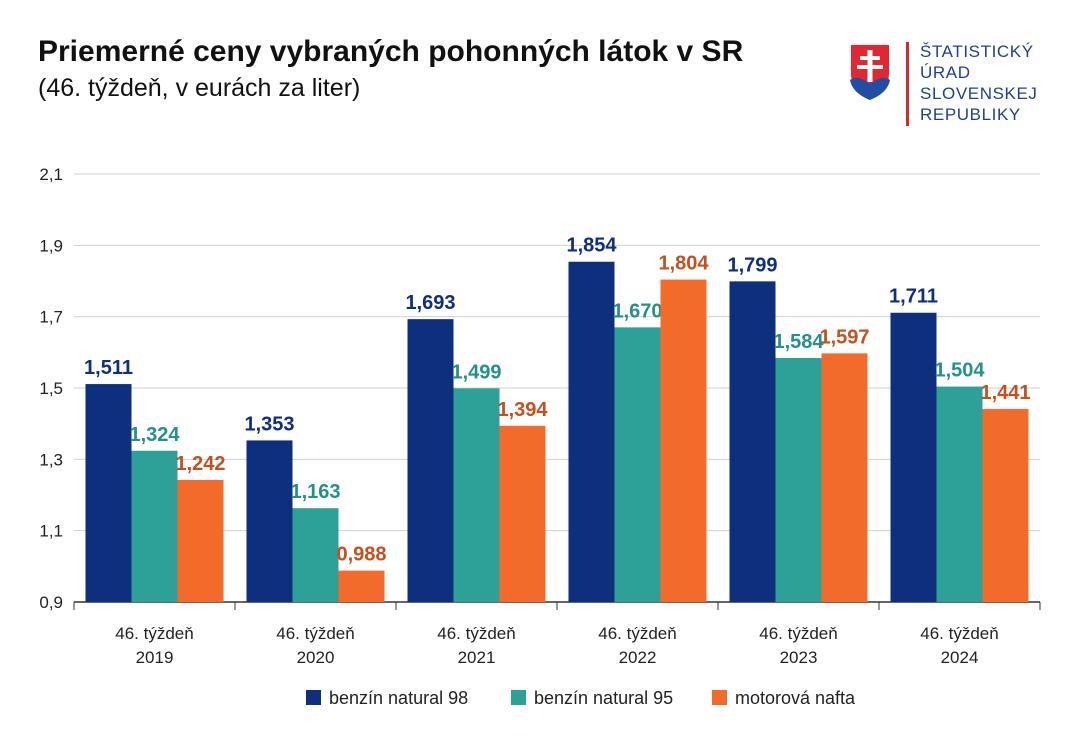 This screenshot has width=1080, height=753. I want to click on data-label: 1,499, so click(476, 372).